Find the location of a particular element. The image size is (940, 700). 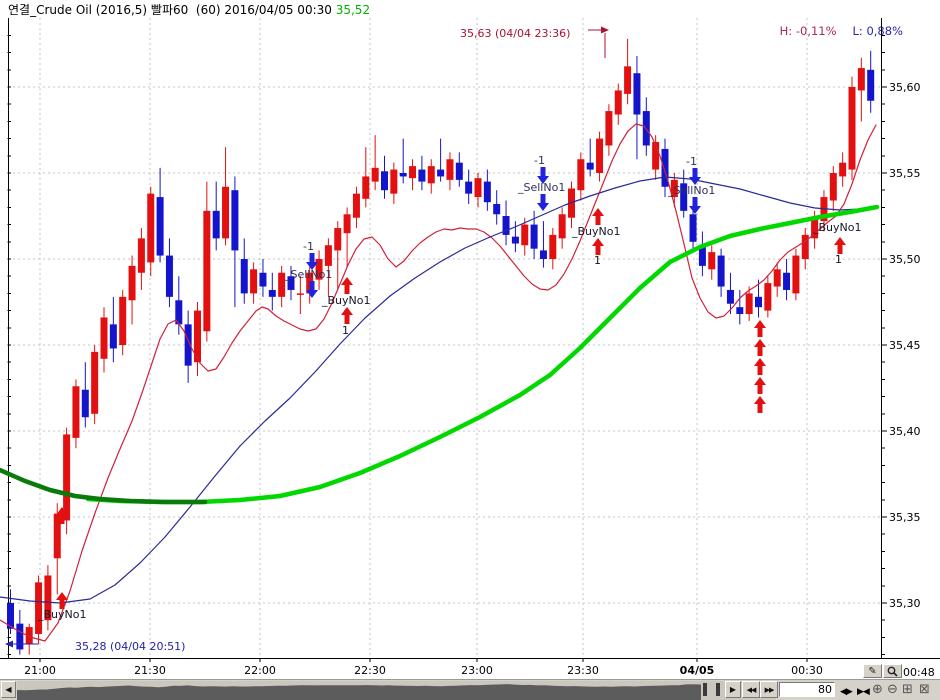

left-triangle-icon: ◀ is located at coordinates (8, 689).